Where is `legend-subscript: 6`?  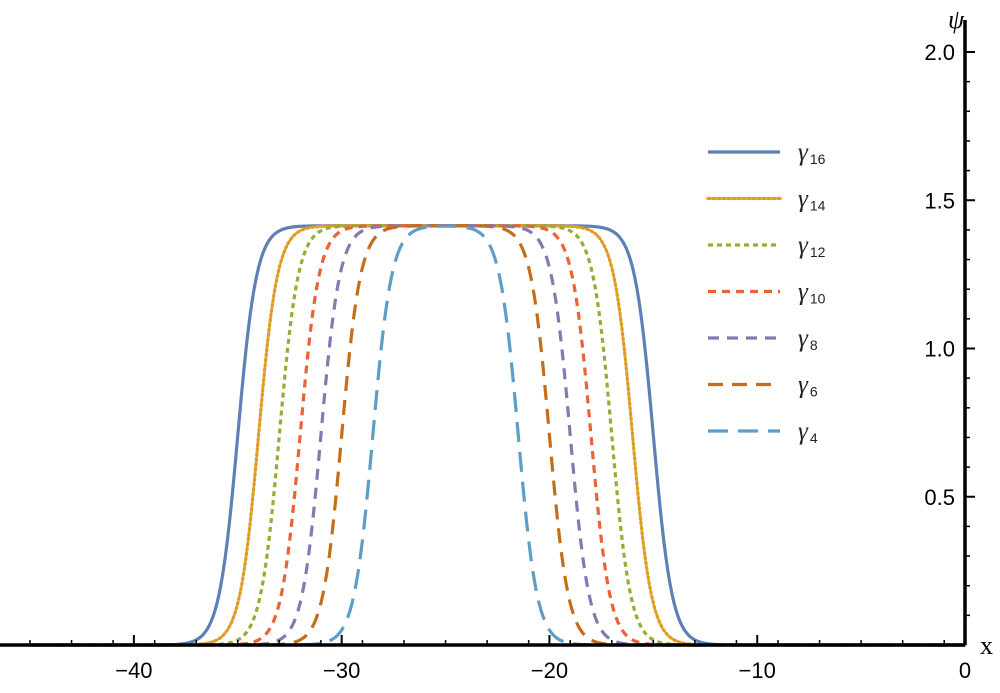 legend-subscript: 6 is located at coordinates (814, 392).